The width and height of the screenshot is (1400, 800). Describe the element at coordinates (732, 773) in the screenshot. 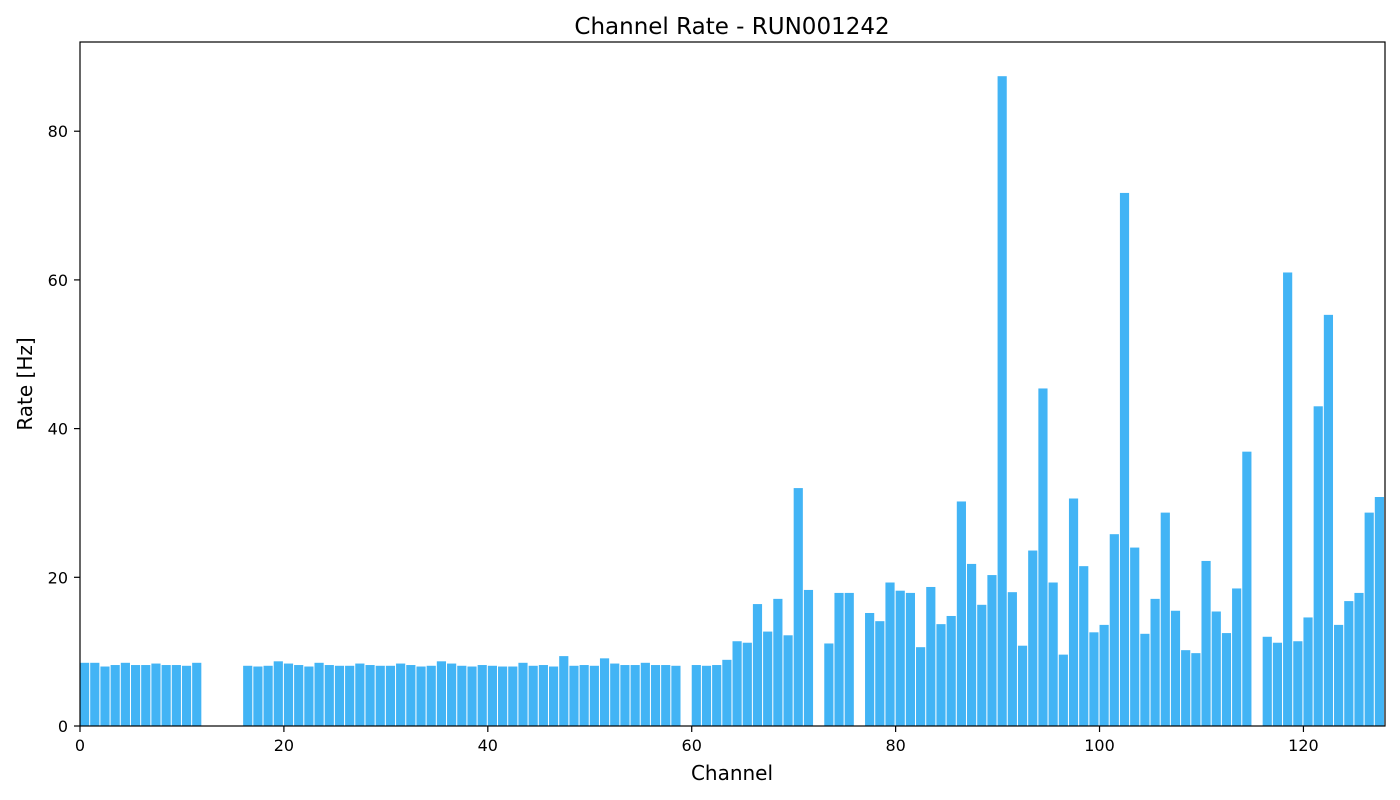

I see `x-axis-label: Channel` at that location.